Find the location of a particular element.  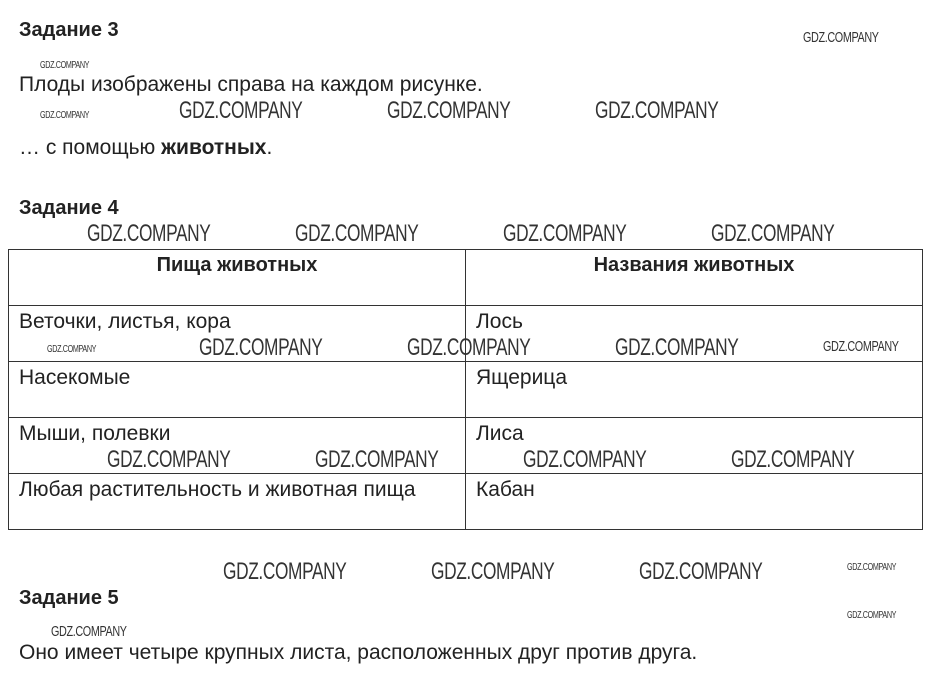

animal-cell: Кабан is located at coordinates (694, 501).